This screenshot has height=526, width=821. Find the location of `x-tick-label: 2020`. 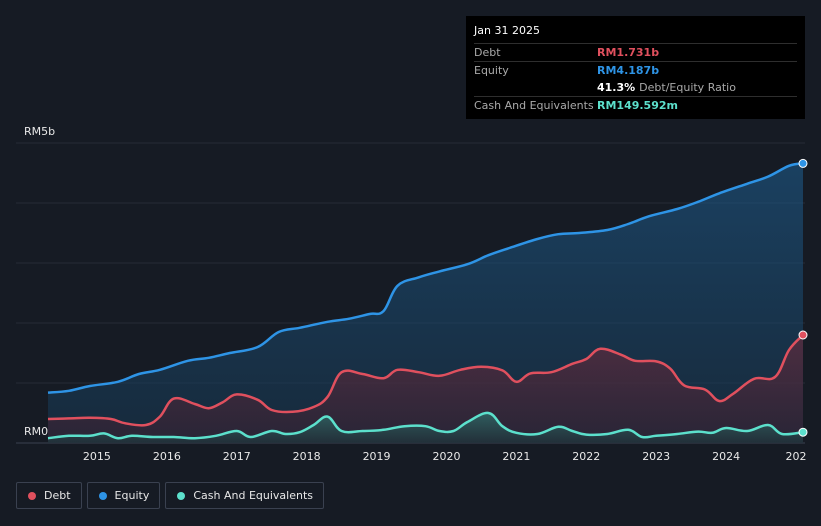

x-tick-label: 2020 is located at coordinates (446, 456).